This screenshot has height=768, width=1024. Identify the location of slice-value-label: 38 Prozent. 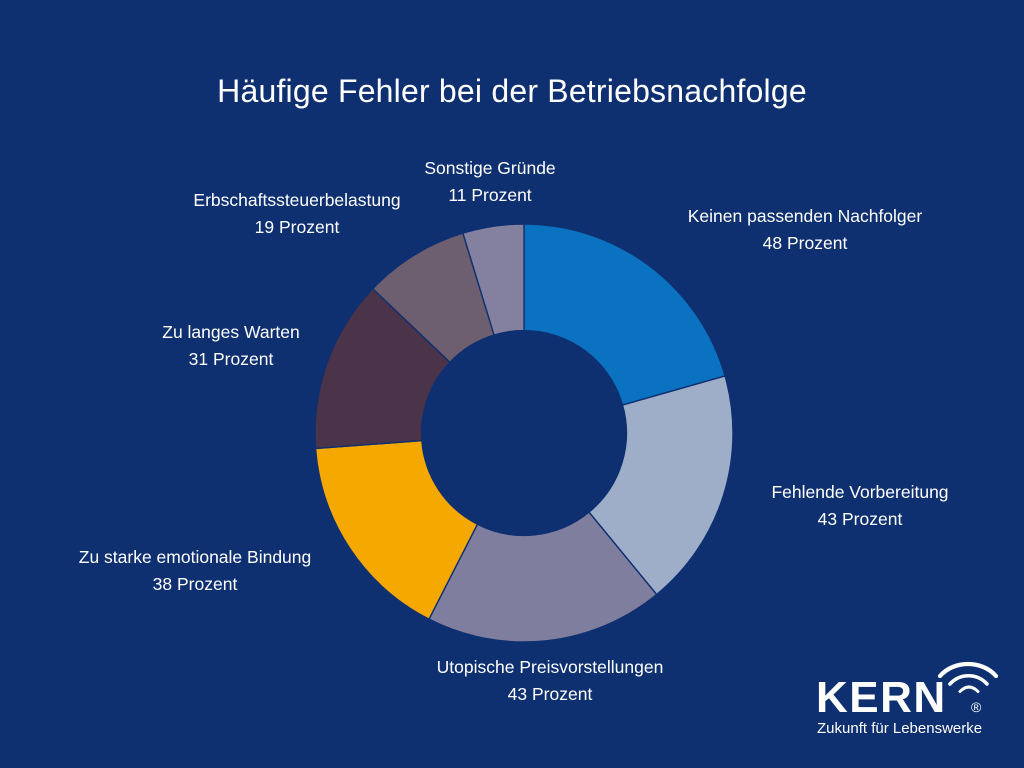
(195, 584).